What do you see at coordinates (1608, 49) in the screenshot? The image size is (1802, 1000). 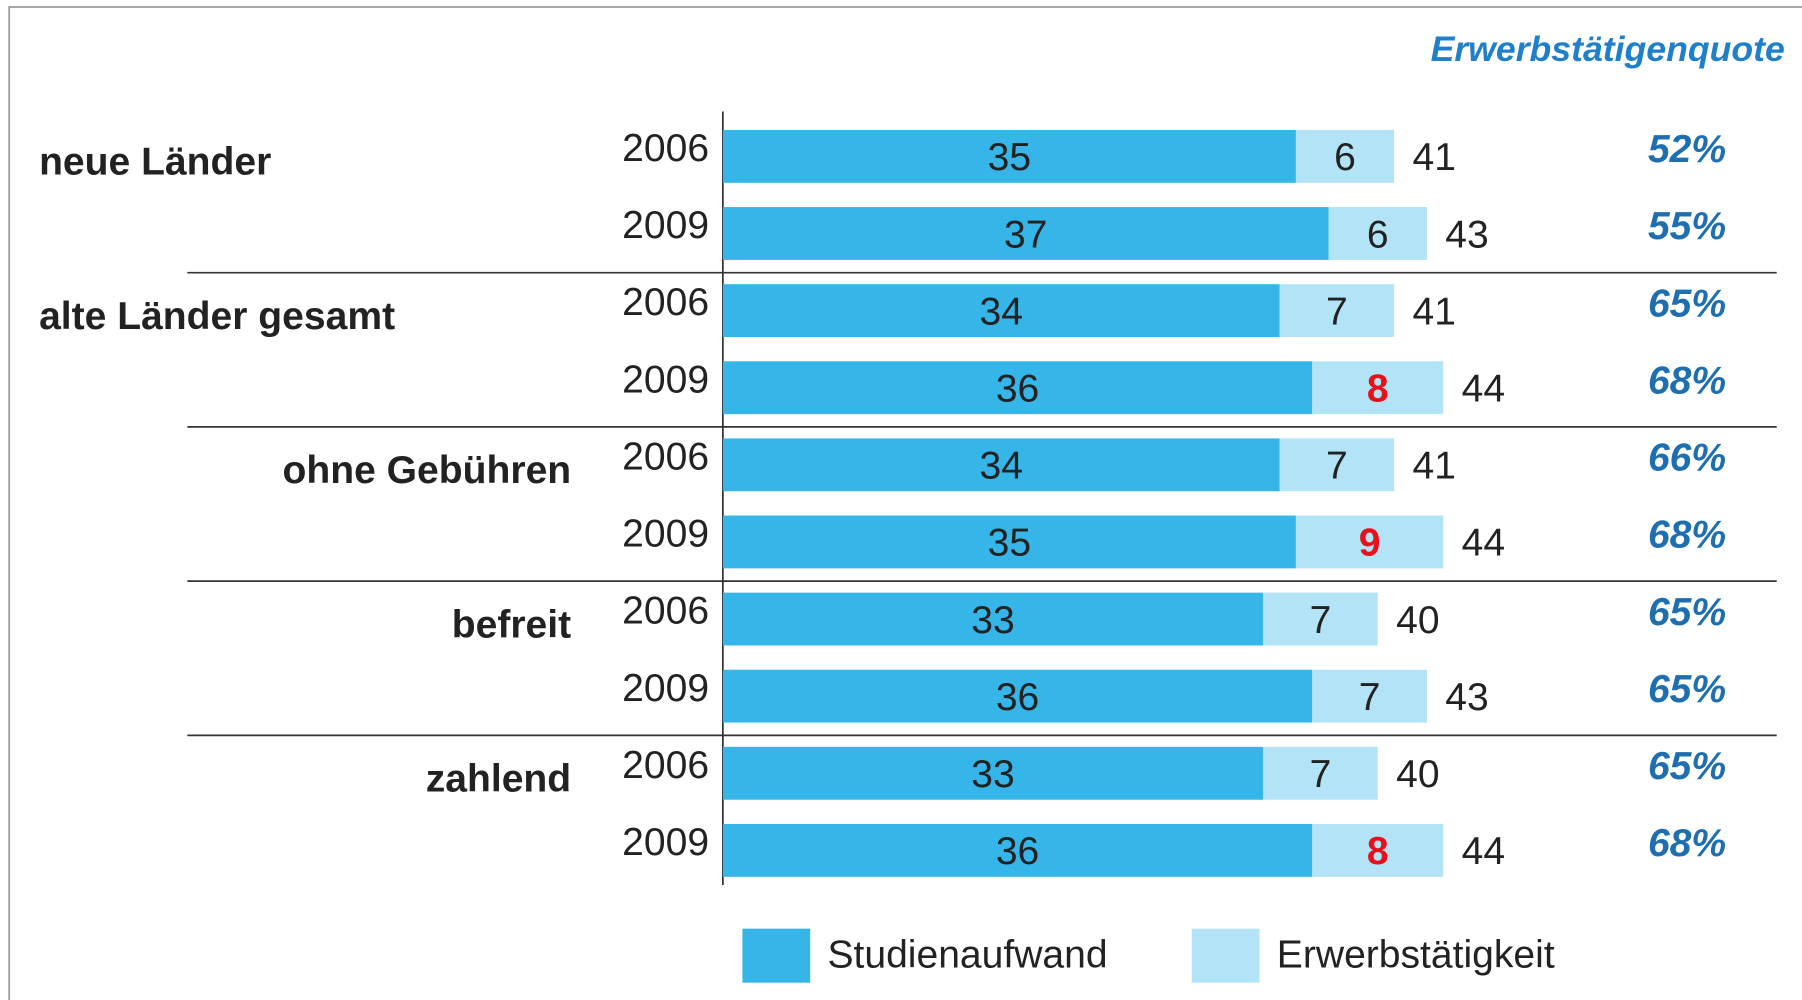 I see `quote-title: Erwerbstätigenquote` at bounding box center [1608, 49].